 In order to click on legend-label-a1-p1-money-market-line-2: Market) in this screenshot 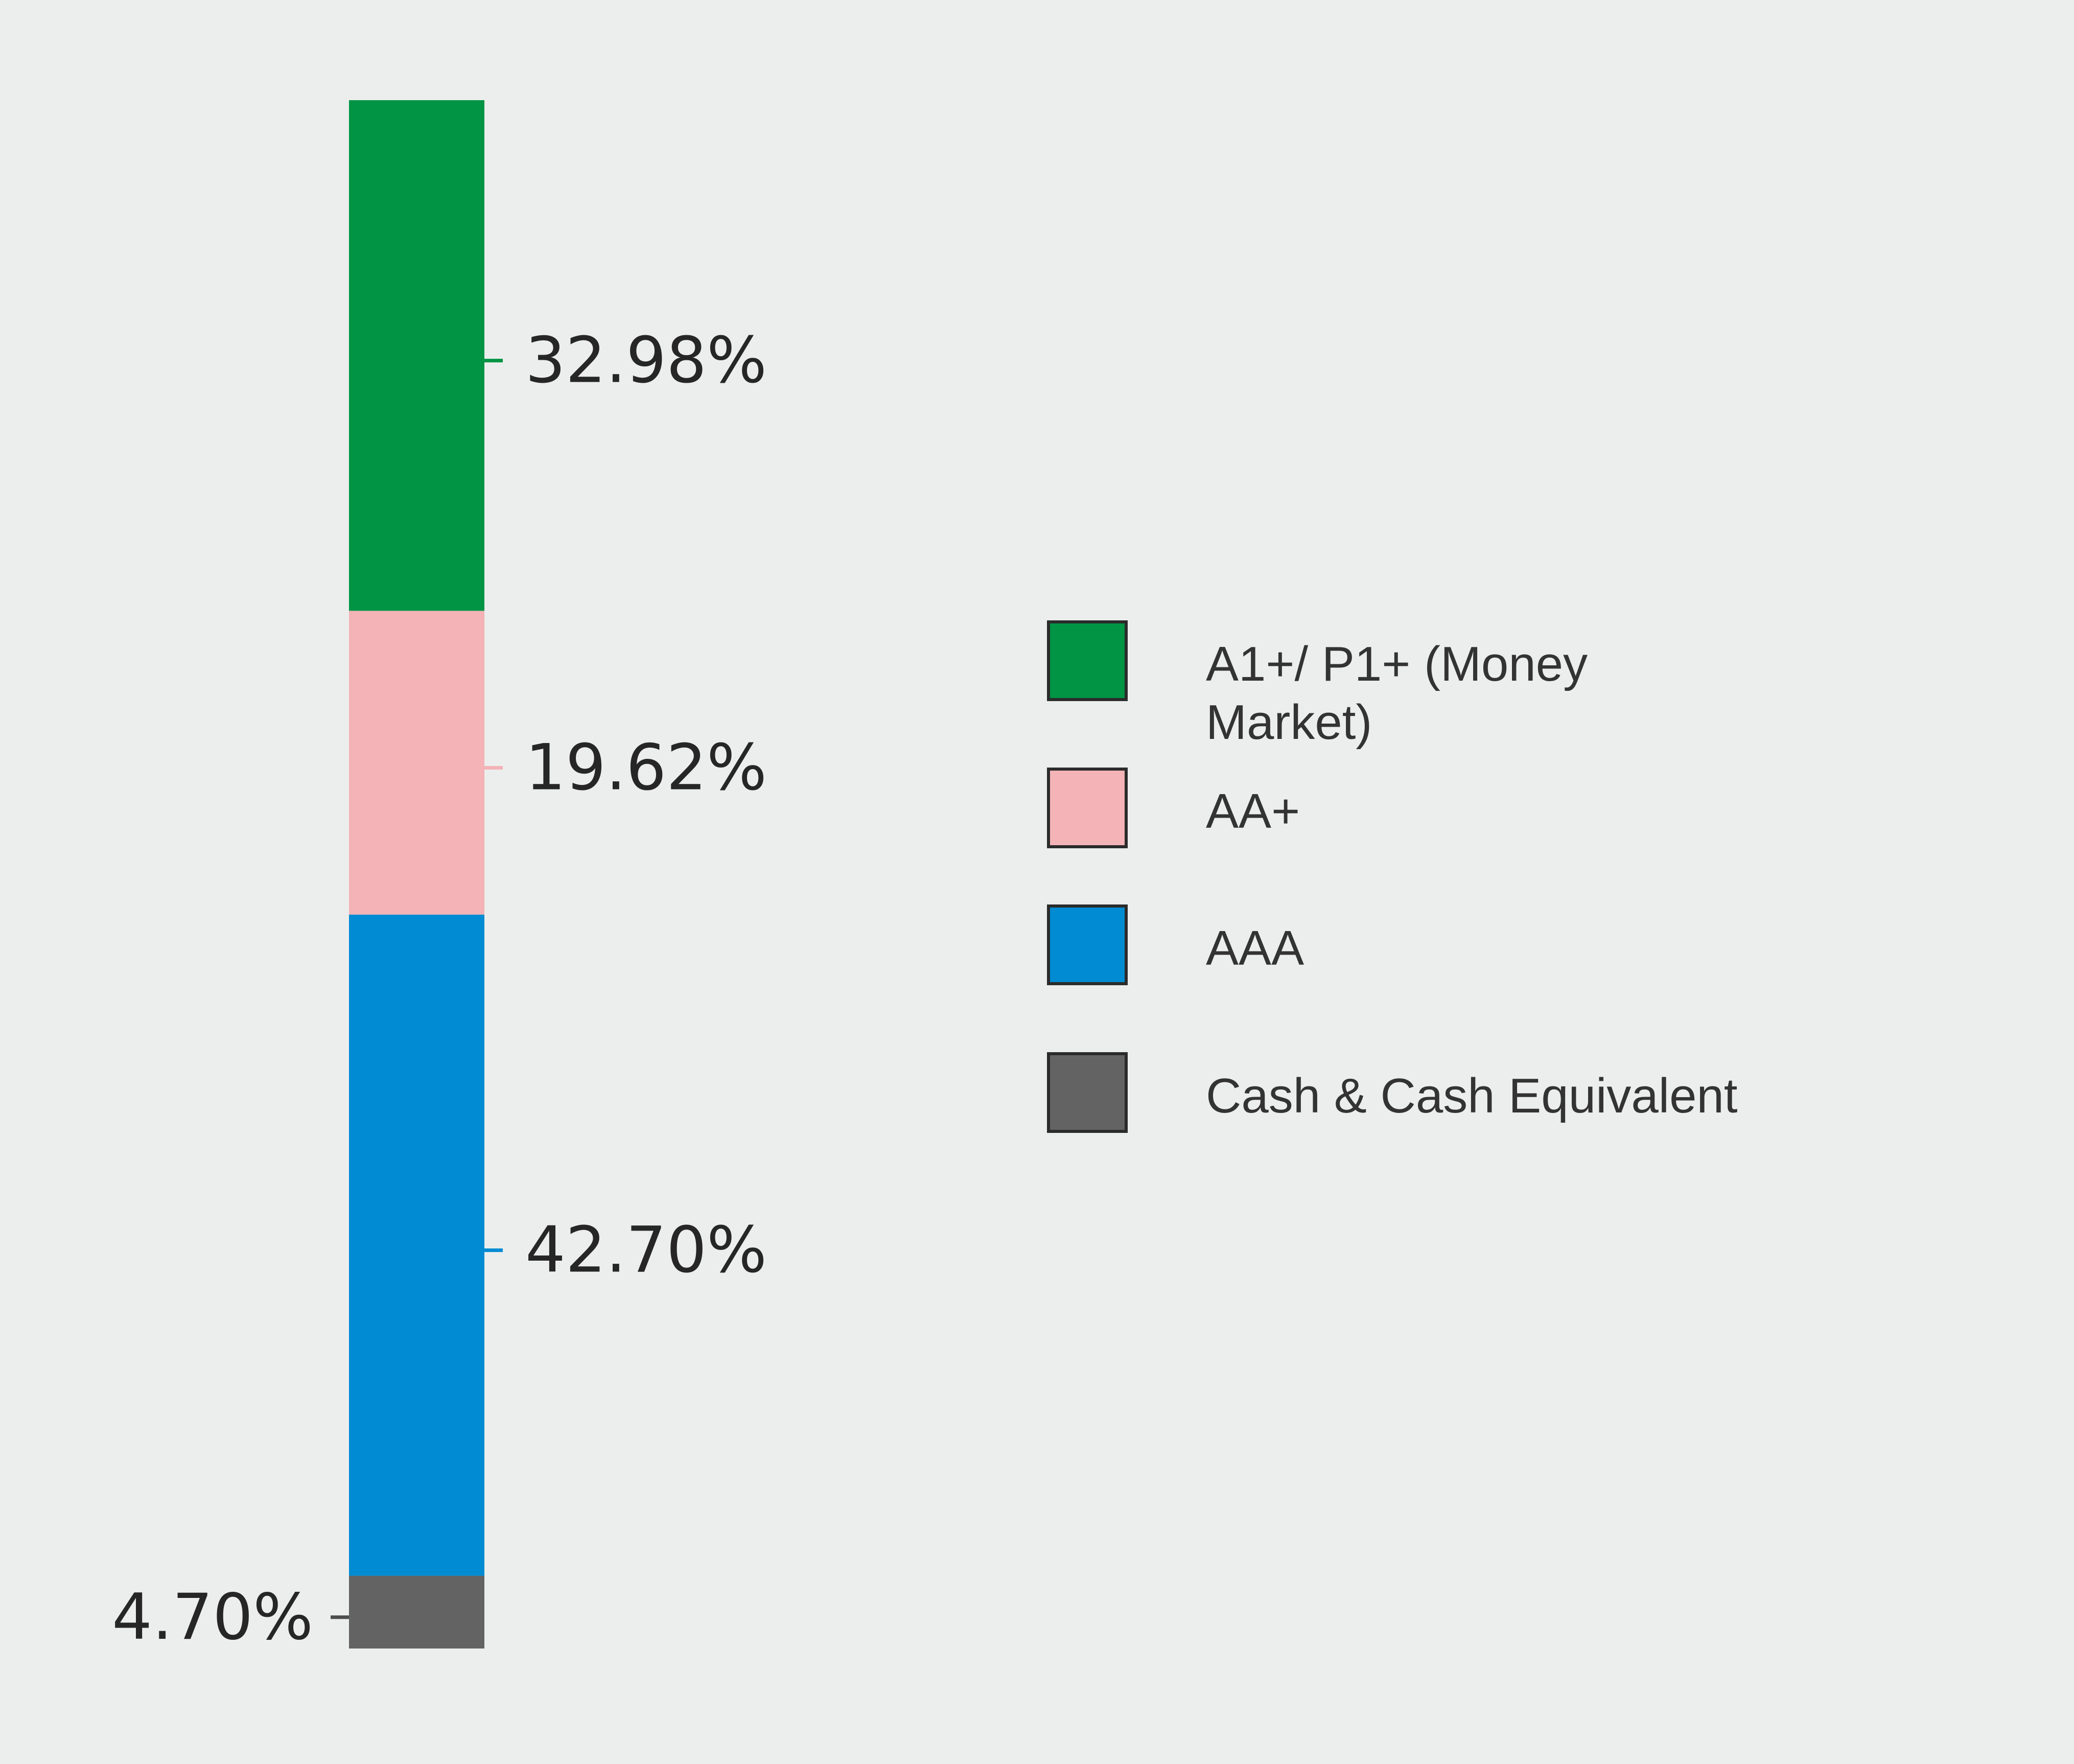, I will do `click(1289, 722)`.